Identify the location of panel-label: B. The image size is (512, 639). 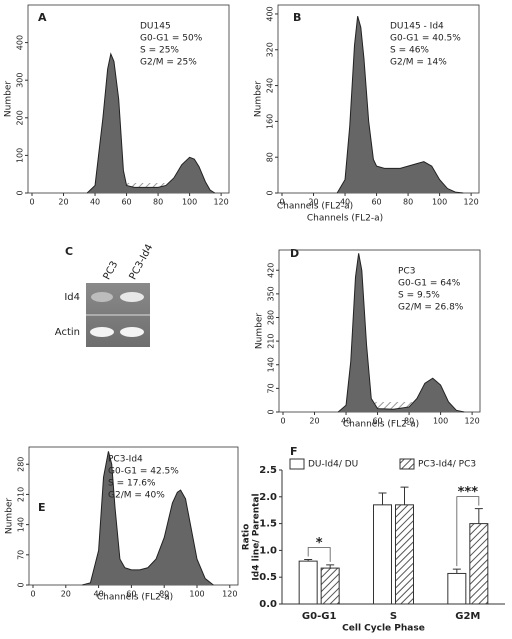
(297, 17).